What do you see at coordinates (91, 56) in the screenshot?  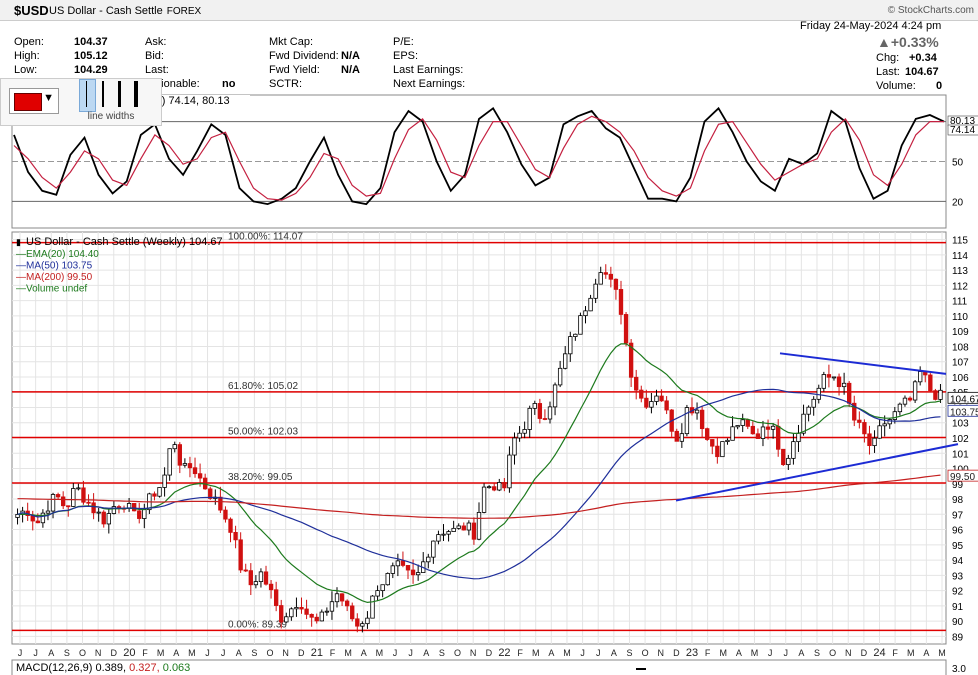 I see `high-value: 105.12` at bounding box center [91, 56].